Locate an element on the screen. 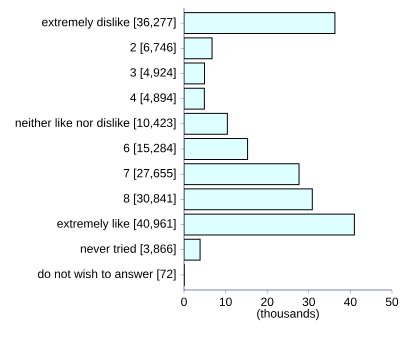 The height and width of the screenshot is (342, 400). y-tick-label: 8 [30,841] is located at coordinates (150, 199).